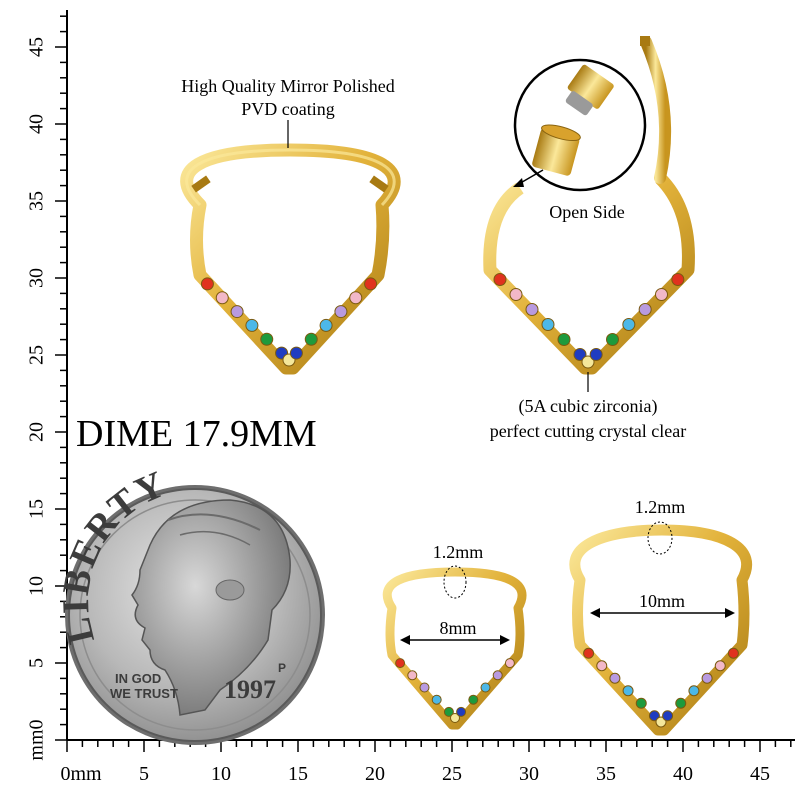 Image resolution: width=800 pixels, height=800 pixels. I want to click on ruler-y-label: 40, so click(37, 124).